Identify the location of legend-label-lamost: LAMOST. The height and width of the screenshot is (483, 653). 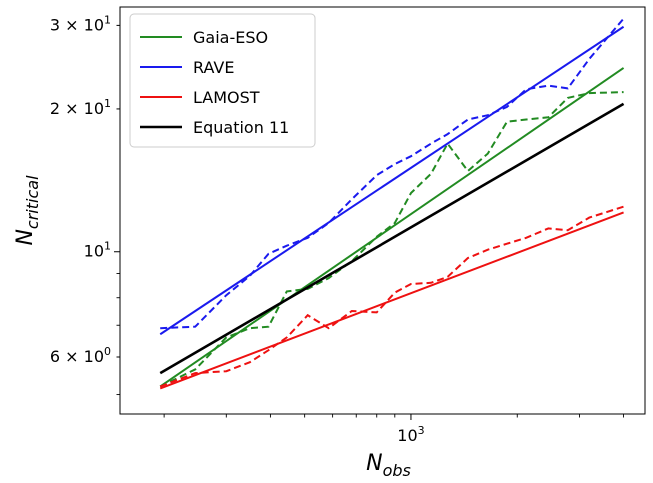
(226, 97).